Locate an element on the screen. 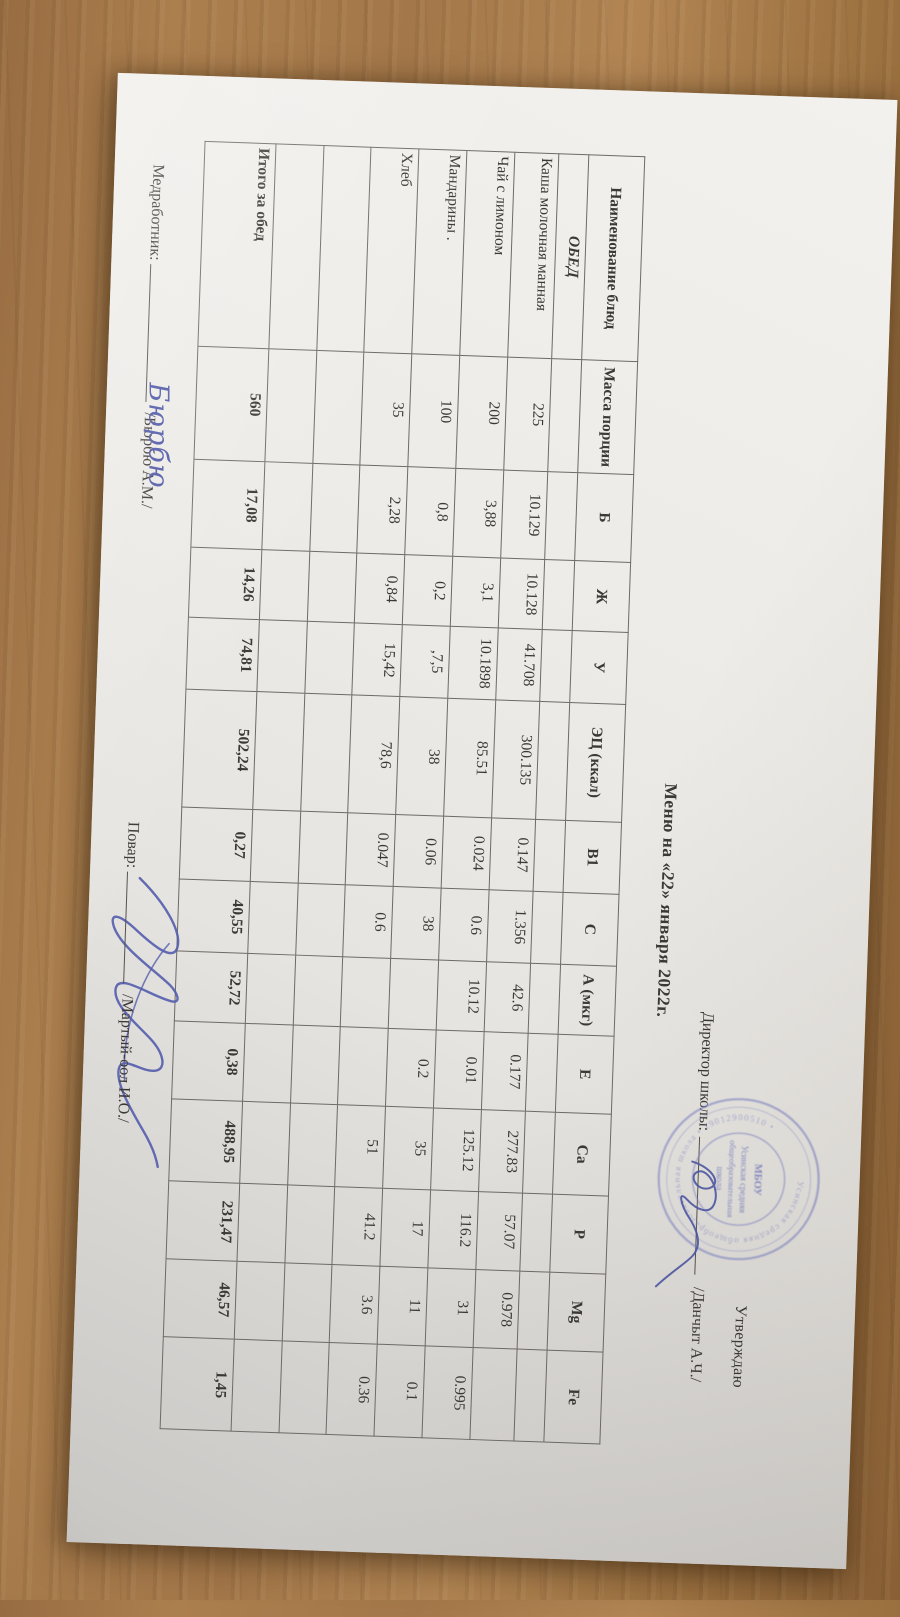 The height and width of the screenshot is (1617, 900). medworker-line: Медработник: /Бюрбю А.М./ Бюрбю is located at coordinates (155, 336).